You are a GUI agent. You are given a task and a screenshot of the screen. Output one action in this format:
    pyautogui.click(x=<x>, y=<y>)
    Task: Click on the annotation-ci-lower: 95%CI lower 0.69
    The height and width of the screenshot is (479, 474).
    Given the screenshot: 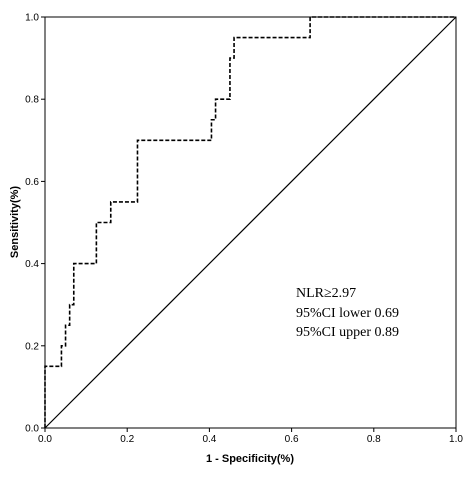 What is the action you would take?
    pyautogui.click(x=347, y=313)
    